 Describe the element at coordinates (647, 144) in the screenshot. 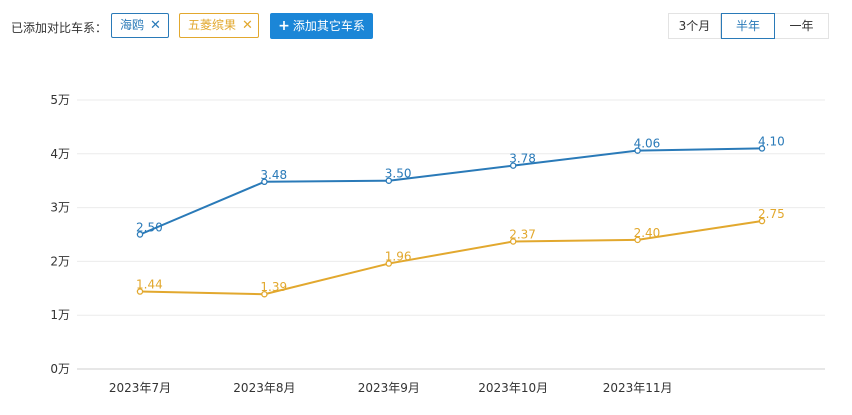

I see `data-label: 4.06` at that location.